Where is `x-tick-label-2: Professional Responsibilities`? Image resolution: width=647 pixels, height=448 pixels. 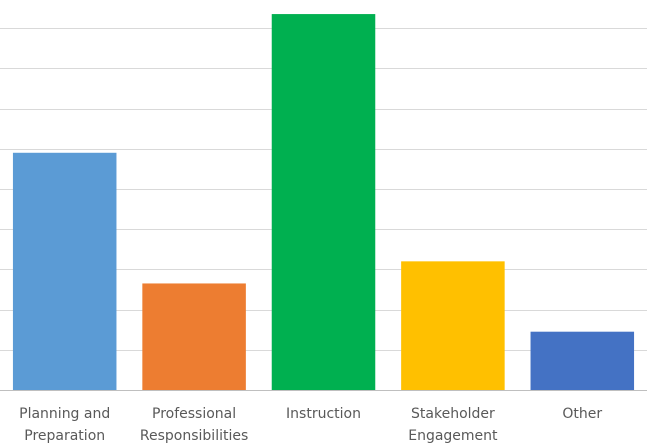 x-tick-label-2: Professional Responsibilities is located at coordinates (194, 425).